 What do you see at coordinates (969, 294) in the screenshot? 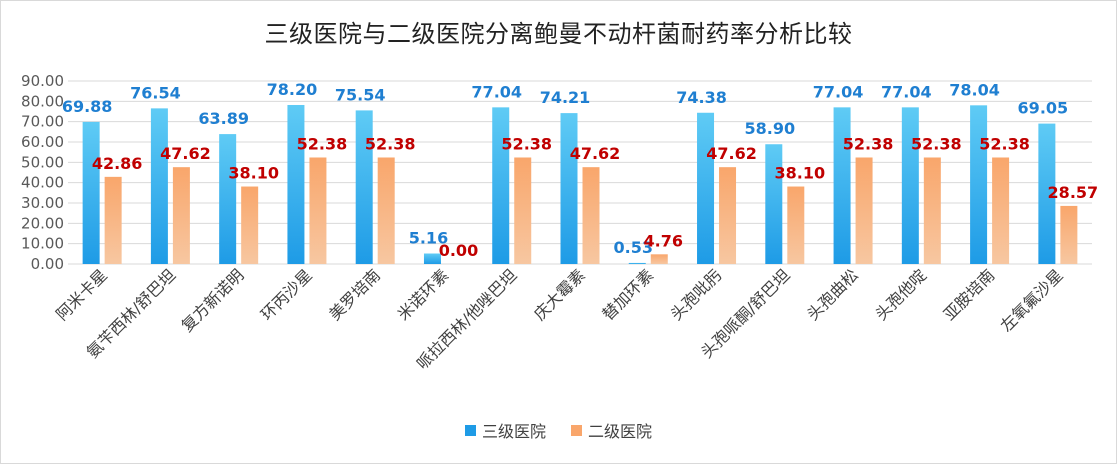
I see `x-tick-label: 亚胺培南` at bounding box center [969, 294].